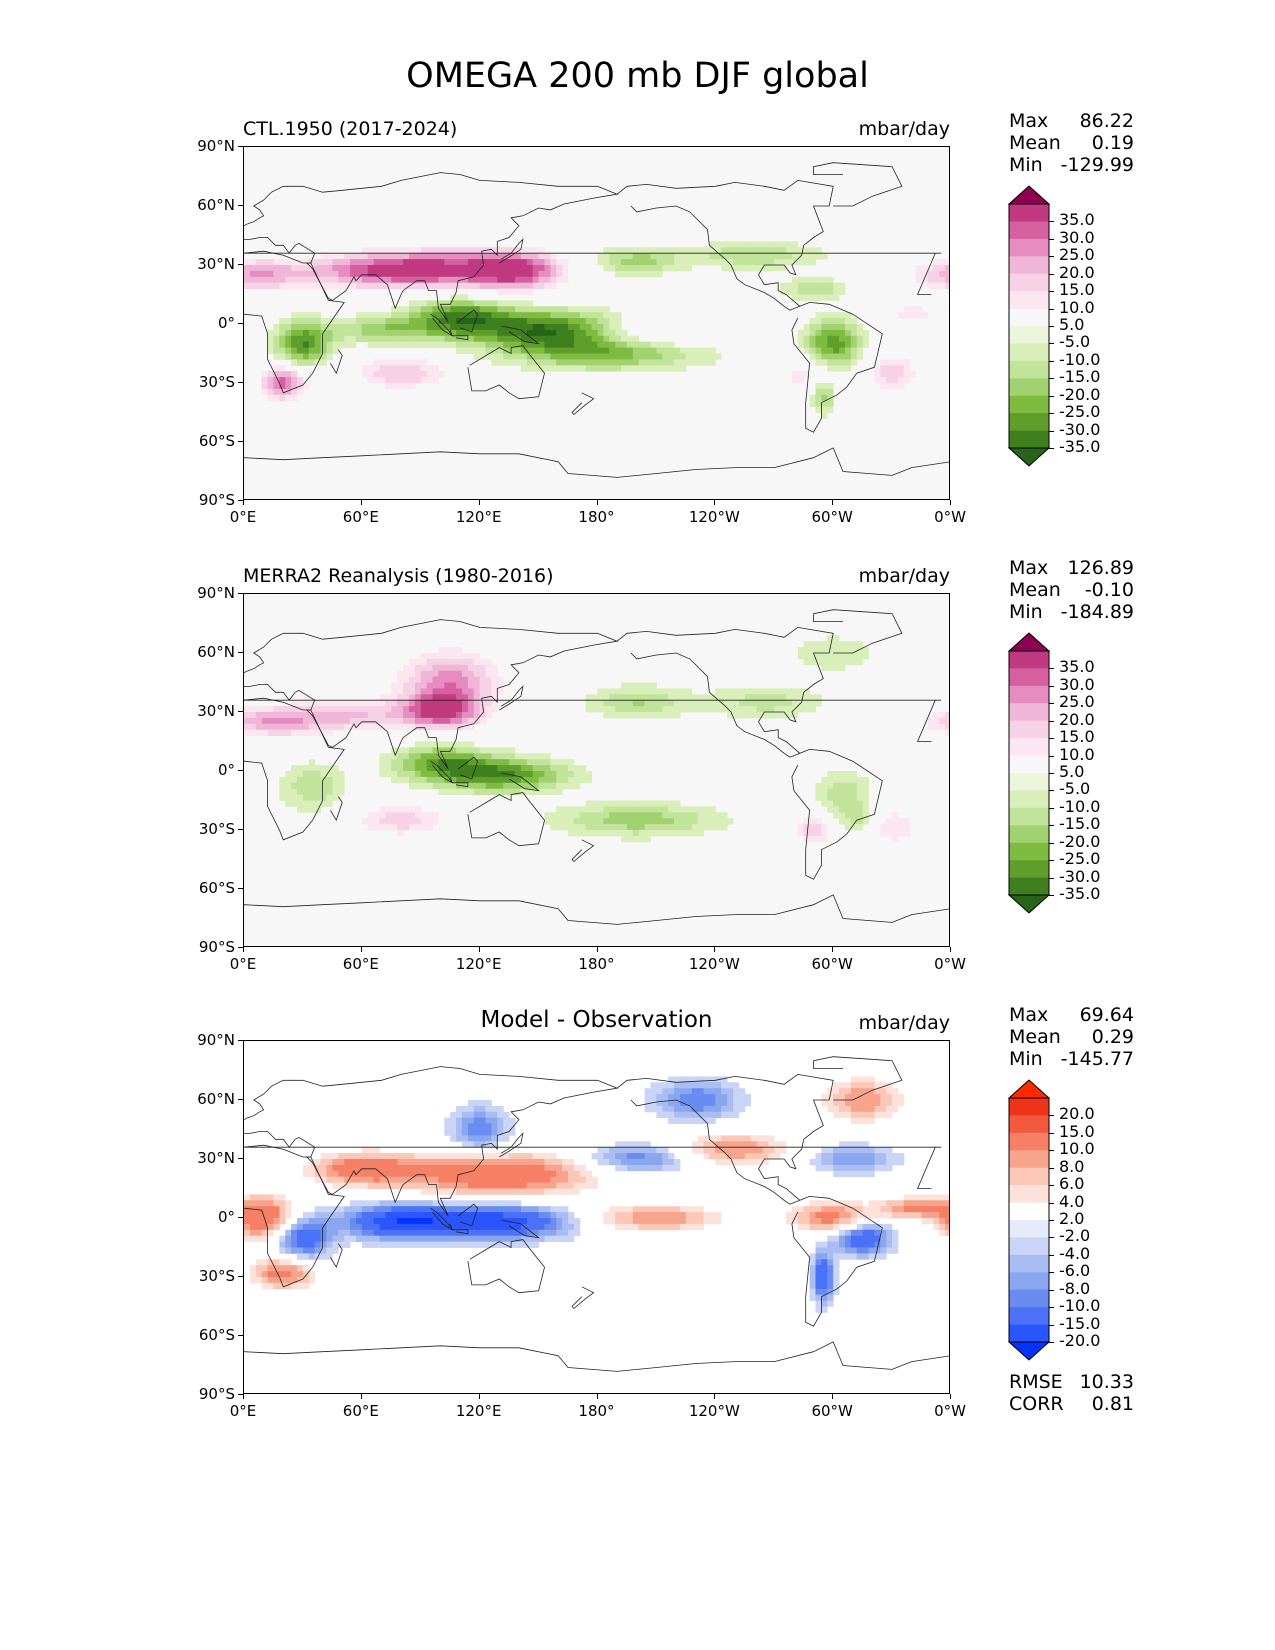 Image resolution: width=1275 pixels, height=1650 pixels. What do you see at coordinates (1071, 143) in the screenshot?
I see `stat-row: Mean 0.19` at bounding box center [1071, 143].